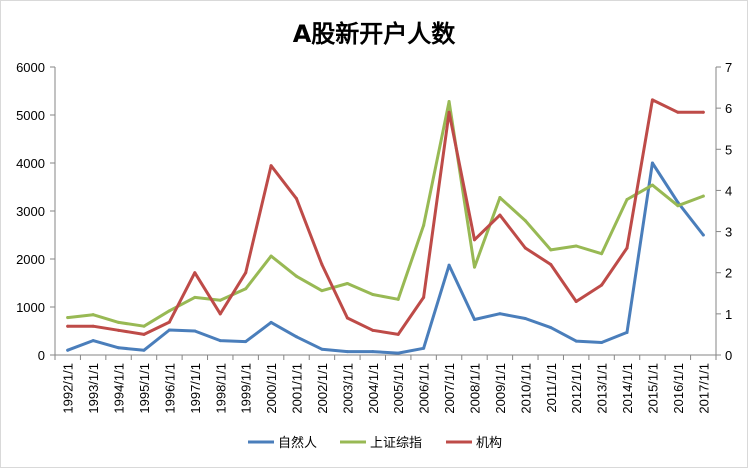  Describe the element at coordinates (322, 388) in the screenshot. I see `x-tick-label: 2002/1/1` at that location.